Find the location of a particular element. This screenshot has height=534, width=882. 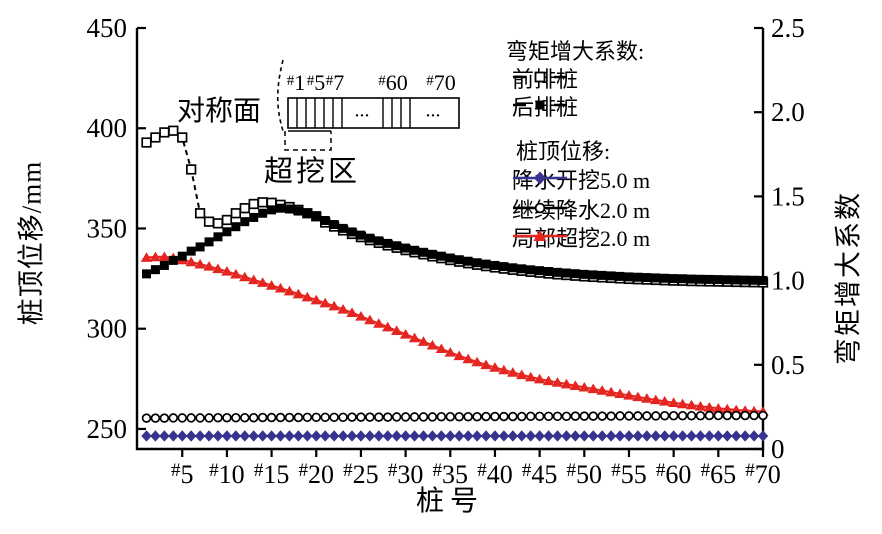

x-tick-label: #65 is located at coordinates (719, 474).